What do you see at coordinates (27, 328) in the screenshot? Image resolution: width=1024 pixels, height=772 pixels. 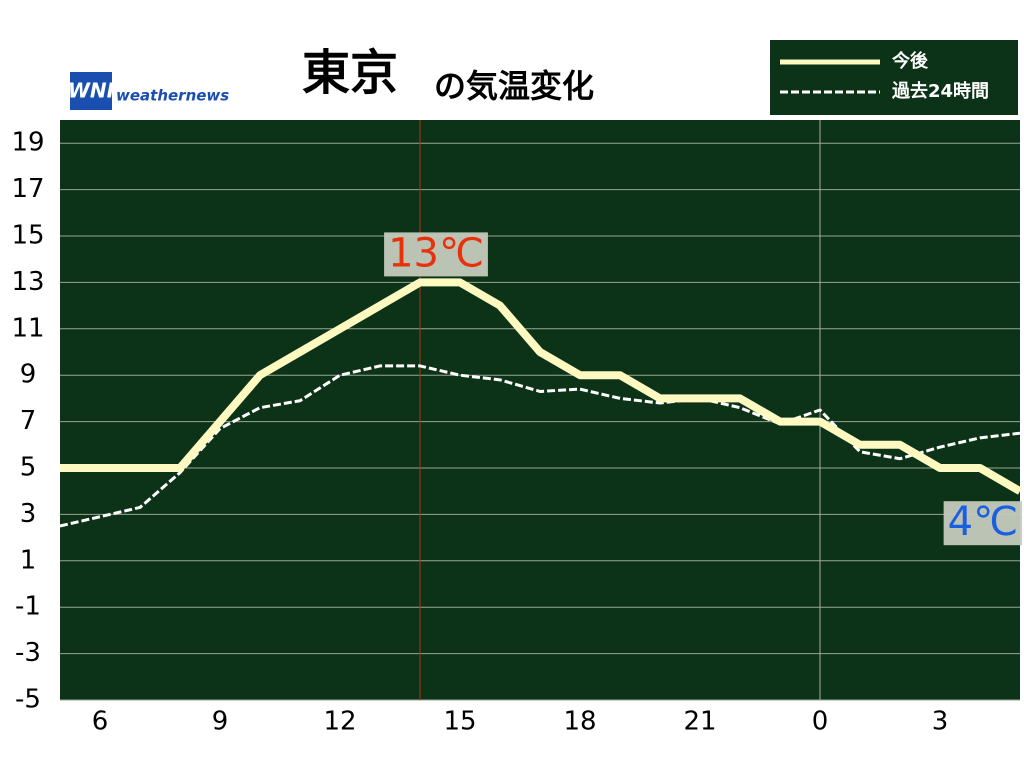 I see `y-tick-label: 11` at bounding box center [27, 328].